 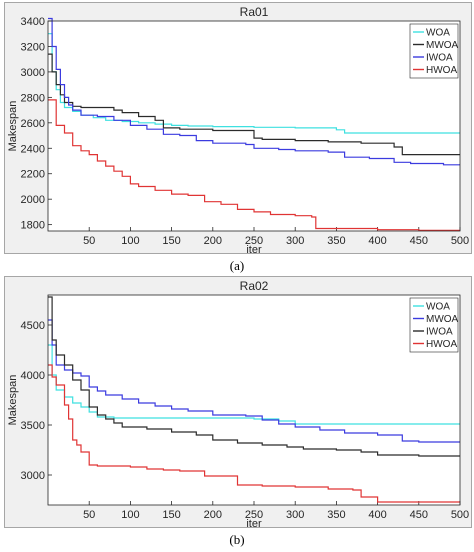 I want to click on chart-a-ytick-label: 2600, so click(x=33, y=124).